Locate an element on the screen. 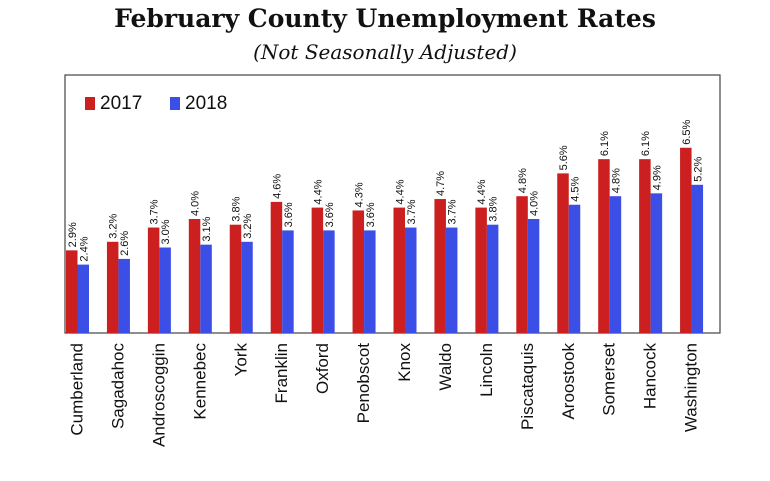  value-label-2018-aroostook: 4.5% is located at coordinates (576, 188).